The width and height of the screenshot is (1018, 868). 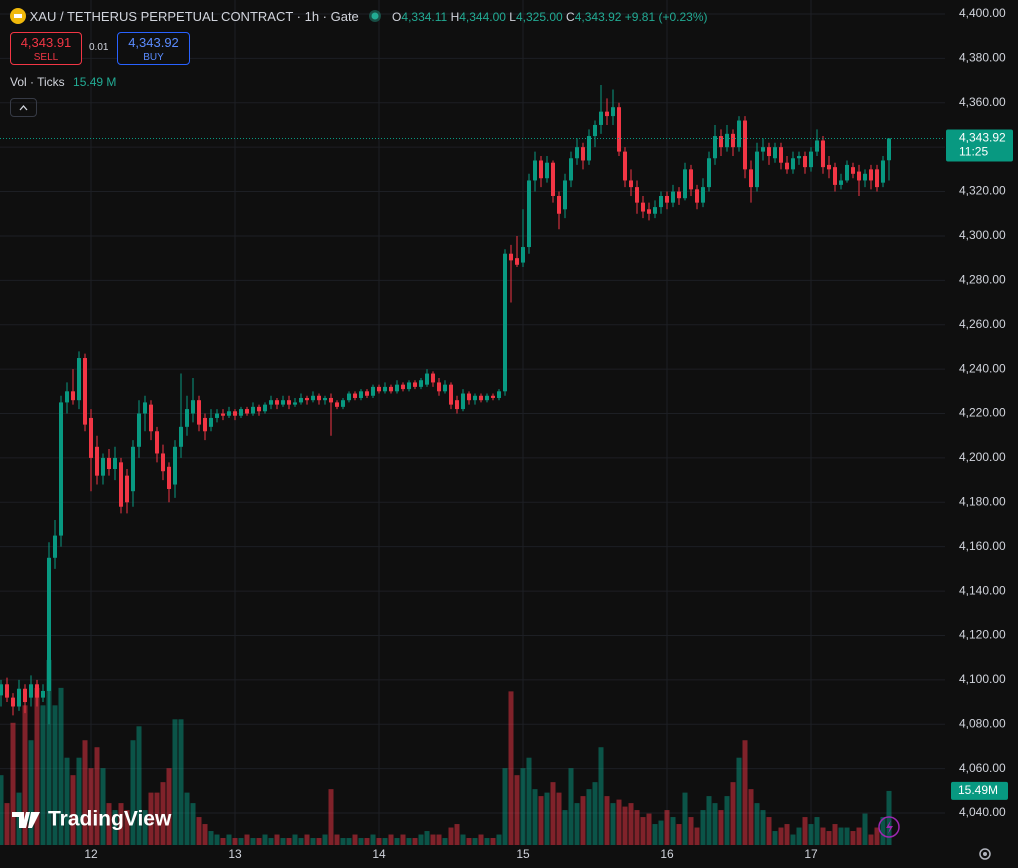 I want to click on last-price-box, so click(x=979, y=145).